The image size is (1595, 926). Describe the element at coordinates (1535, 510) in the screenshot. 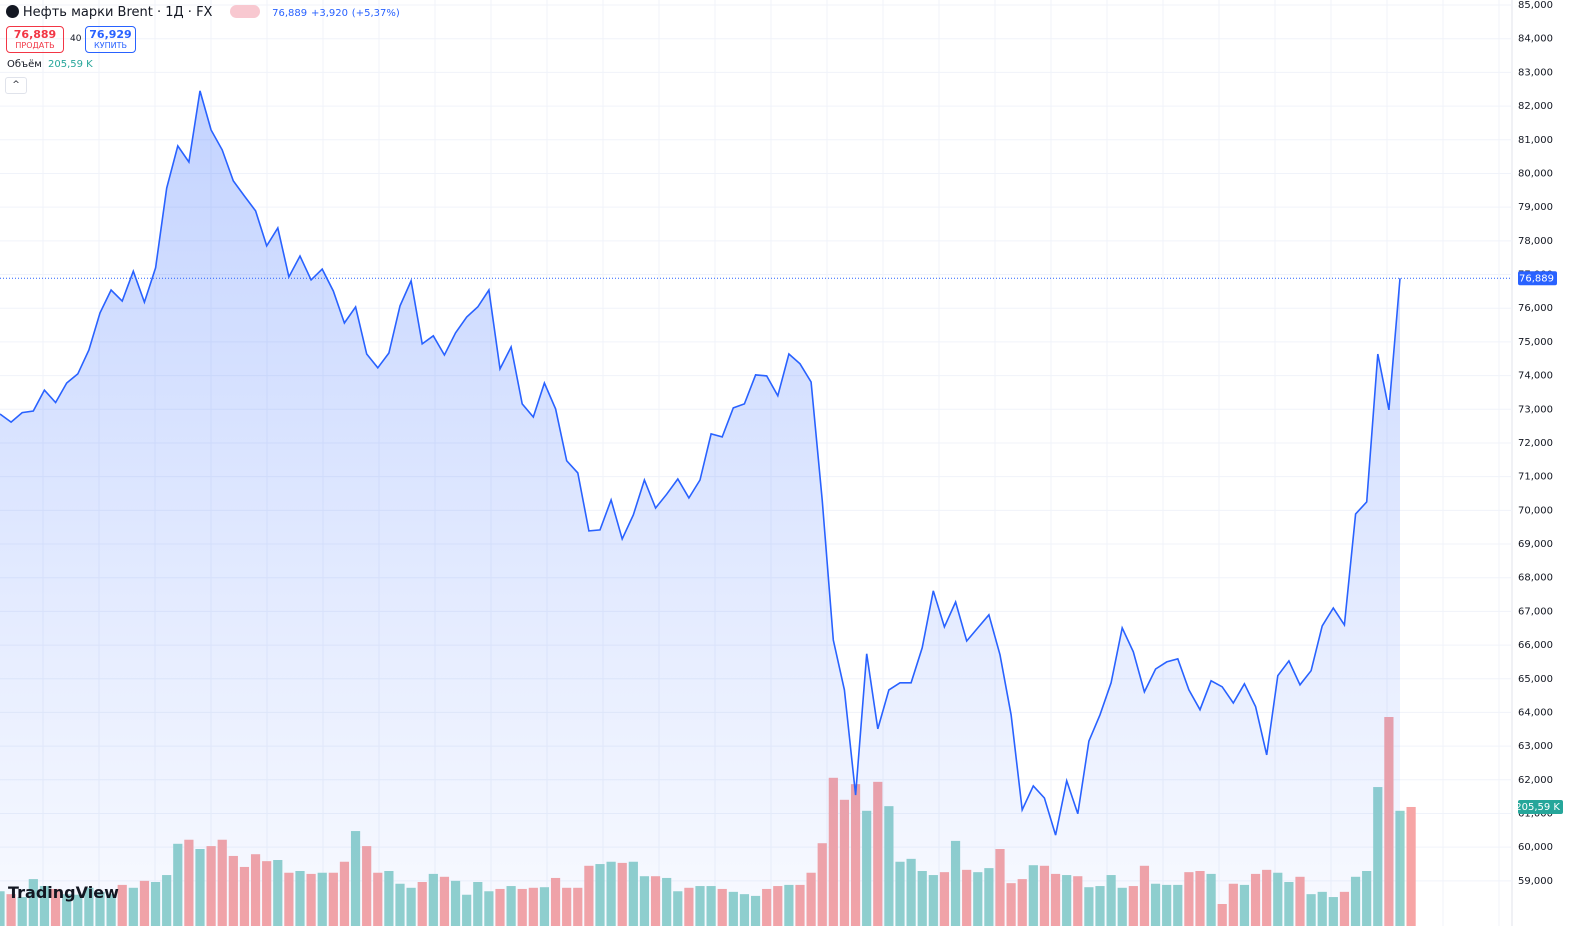

I see `y-tick-label: 70,000` at that location.